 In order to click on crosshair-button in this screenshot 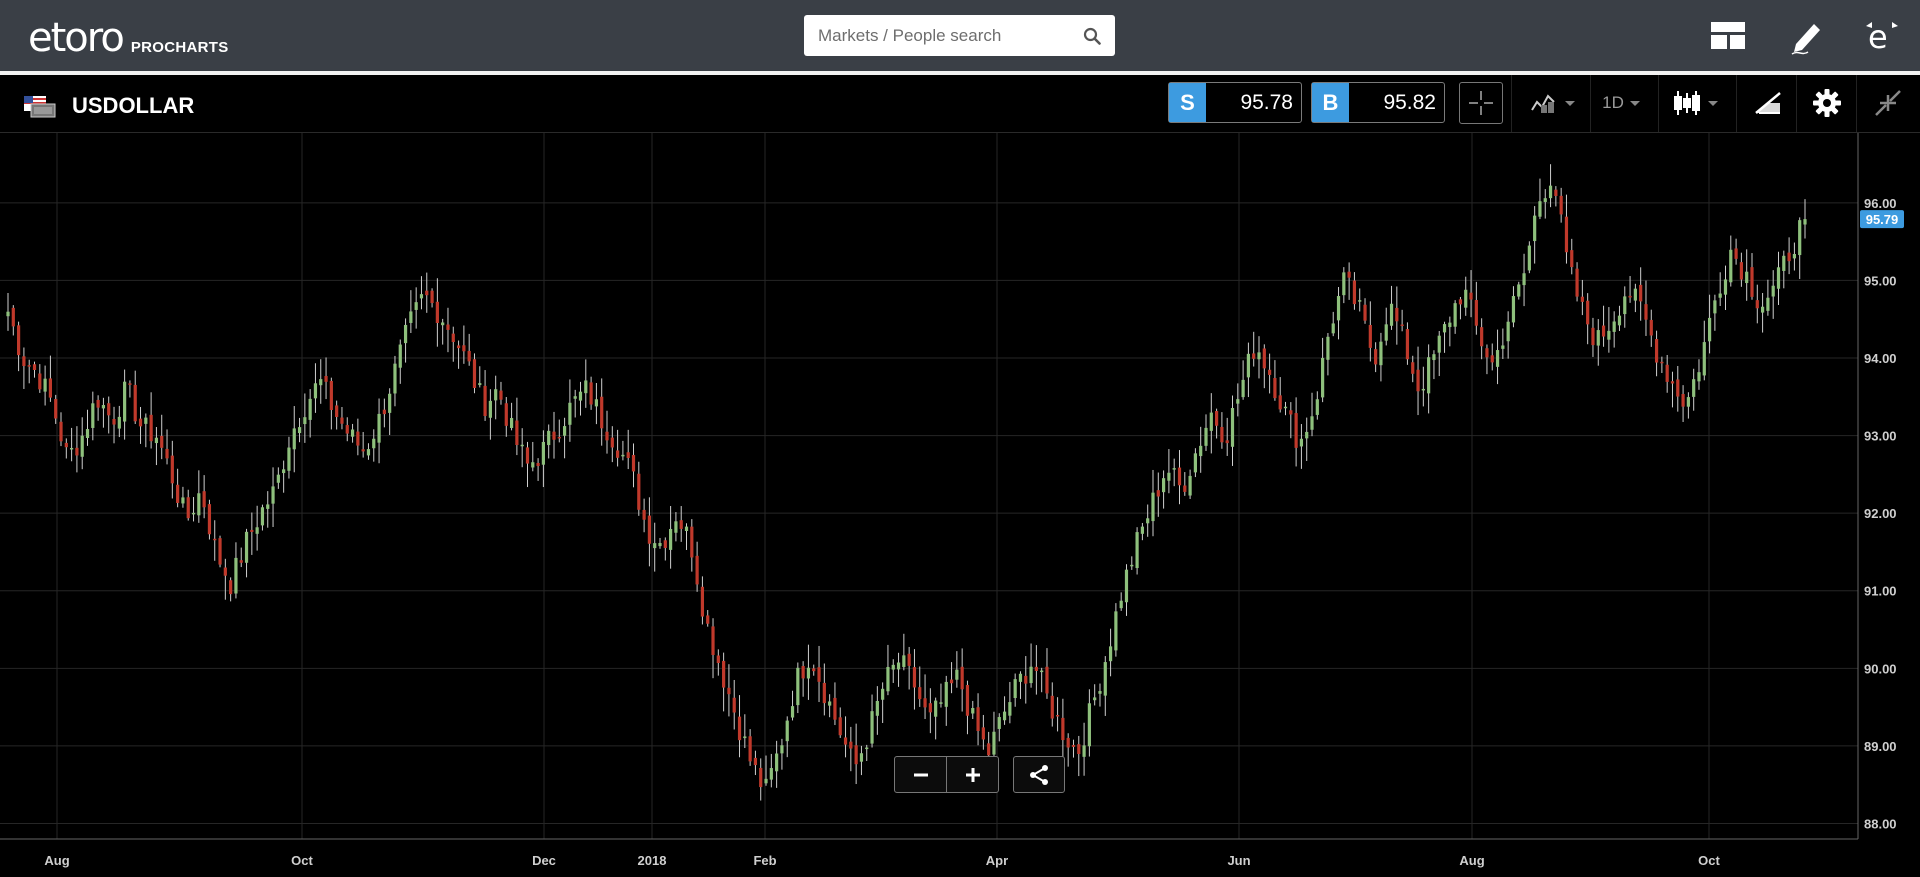, I will do `click(1481, 103)`.